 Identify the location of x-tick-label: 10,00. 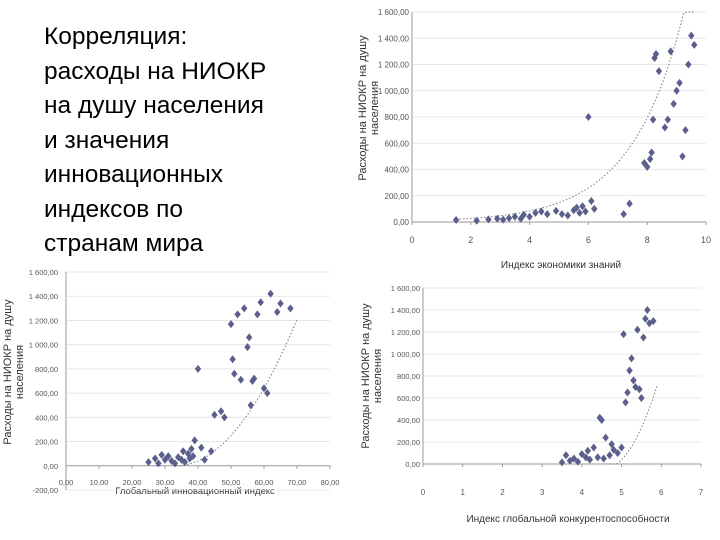
(99, 482).